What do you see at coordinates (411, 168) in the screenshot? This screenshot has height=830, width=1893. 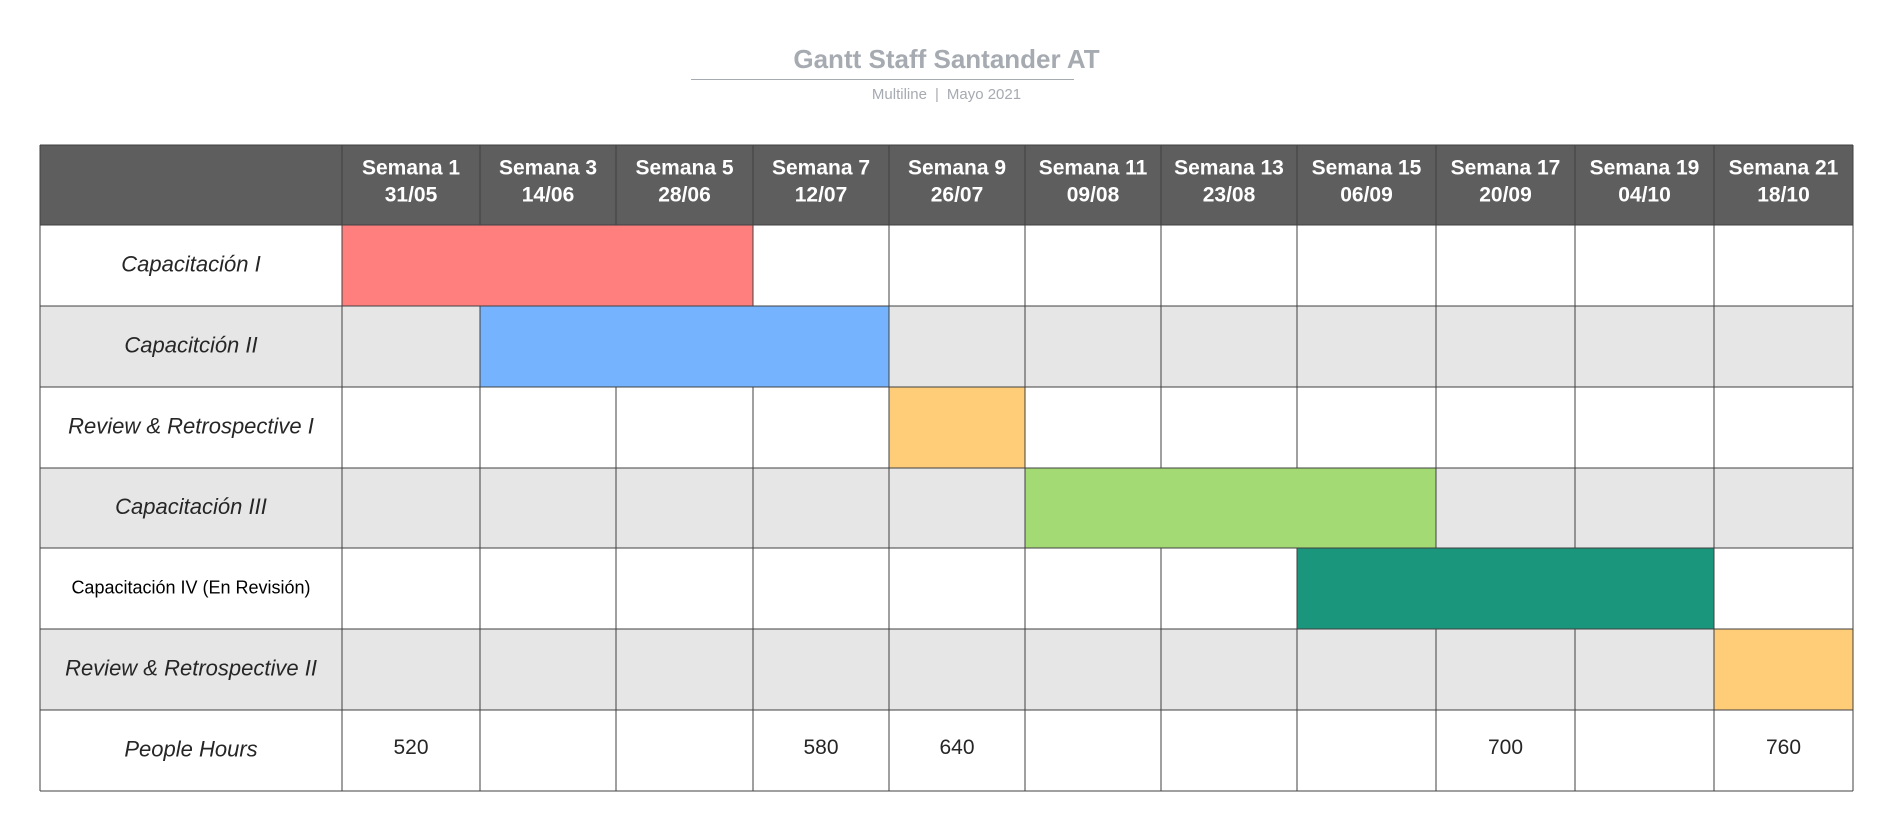 I see `column-week-label: Semana 1` at bounding box center [411, 168].